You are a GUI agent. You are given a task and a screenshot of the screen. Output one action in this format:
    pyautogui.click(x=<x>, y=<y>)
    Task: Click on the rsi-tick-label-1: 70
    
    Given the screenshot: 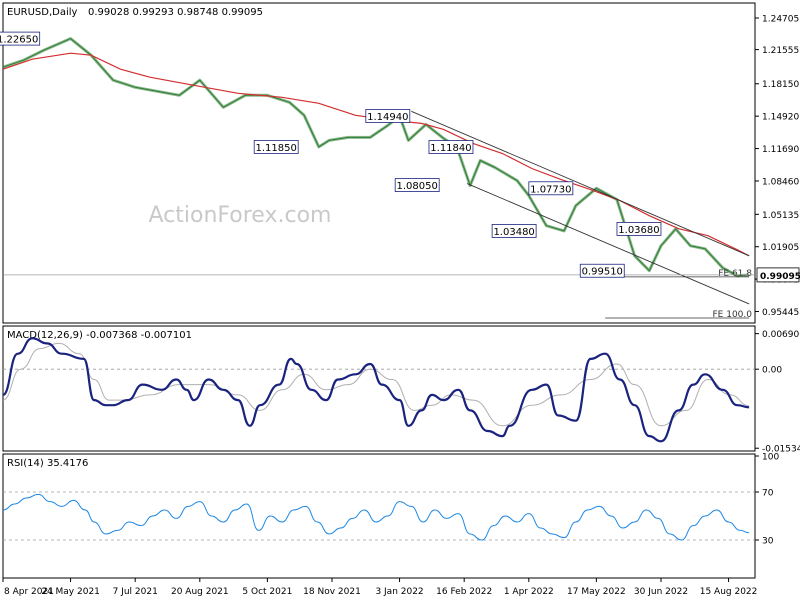 What is the action you would take?
    pyautogui.click(x=768, y=494)
    